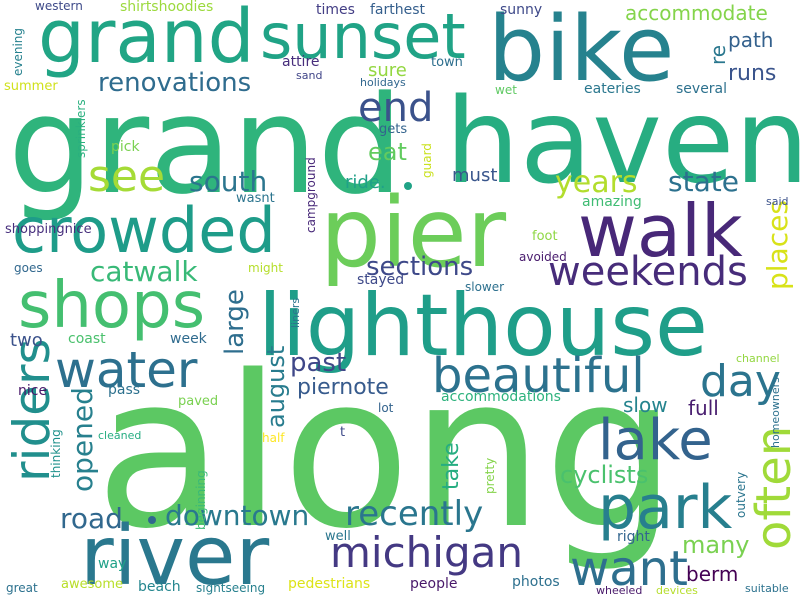  I want to click on word-goes: goes, so click(28, 268).